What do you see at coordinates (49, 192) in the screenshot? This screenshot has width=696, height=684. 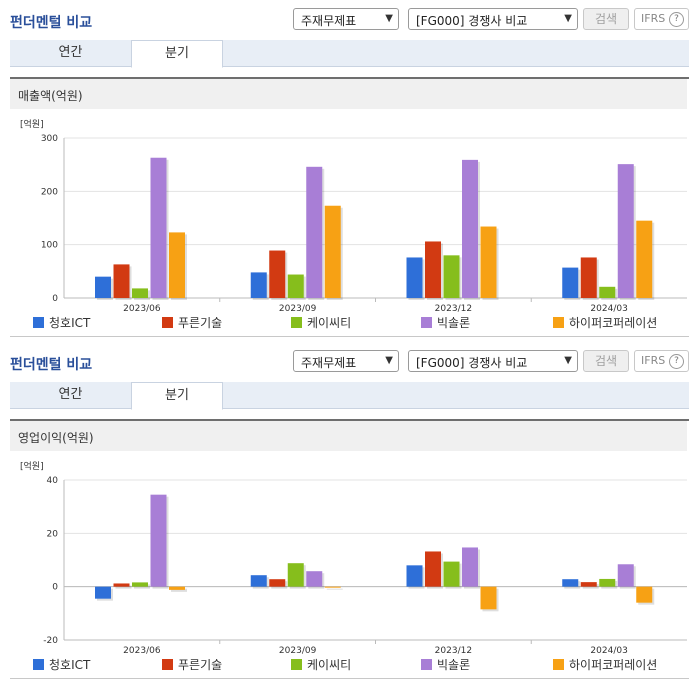 I see `y-tick-label: 200` at bounding box center [49, 192].